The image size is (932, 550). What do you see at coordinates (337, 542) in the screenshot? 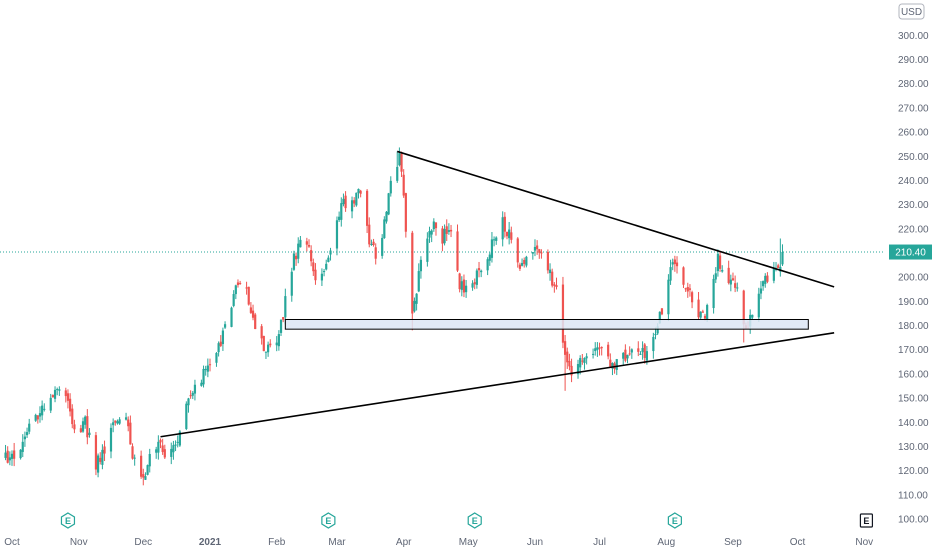
I see `date-tick-label: Mar` at bounding box center [337, 542].